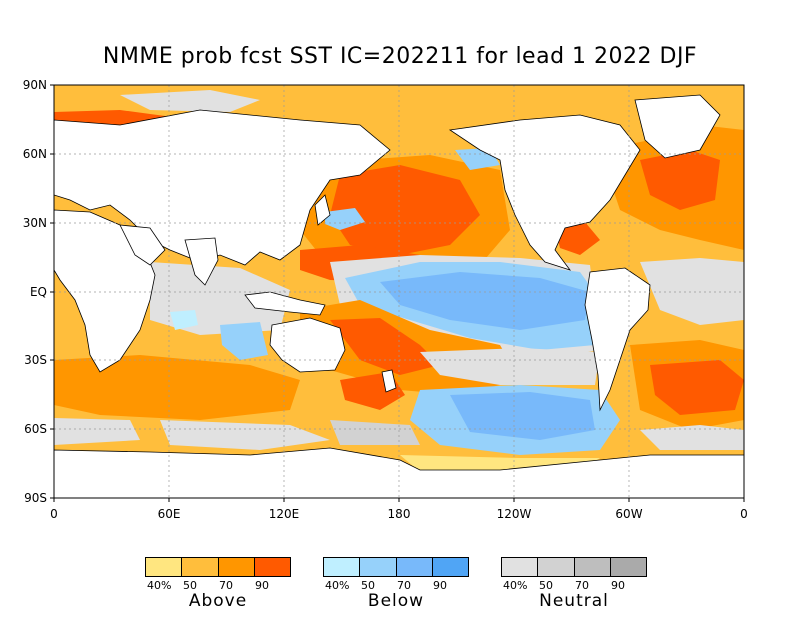 The width and height of the screenshot is (800, 618). I want to click on legend-above: 40% 50 70 90 Above, so click(218, 584).